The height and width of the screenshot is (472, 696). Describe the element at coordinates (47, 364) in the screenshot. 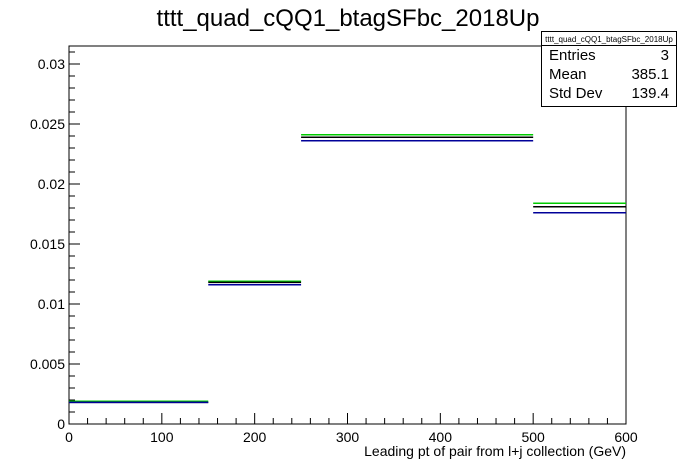

I see `y-tick-label: 0.005` at that location.